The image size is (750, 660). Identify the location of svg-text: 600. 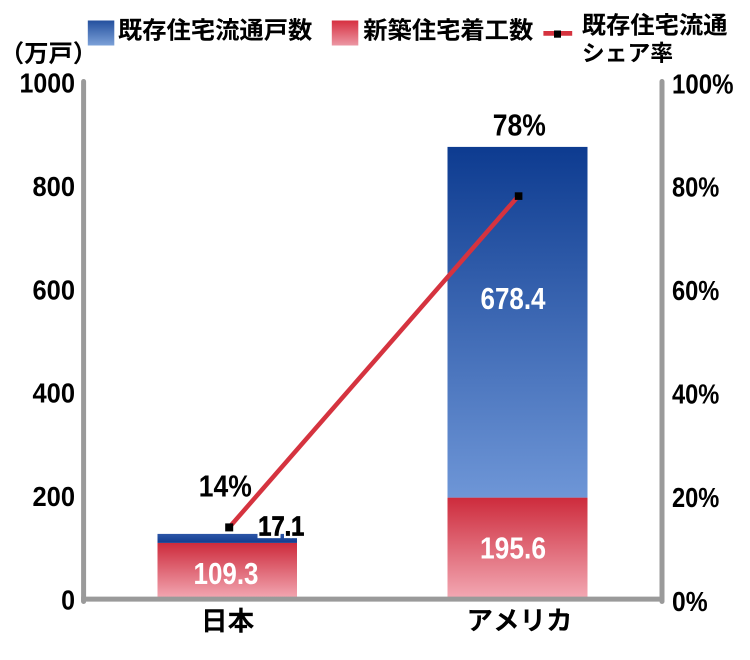
(54, 289).